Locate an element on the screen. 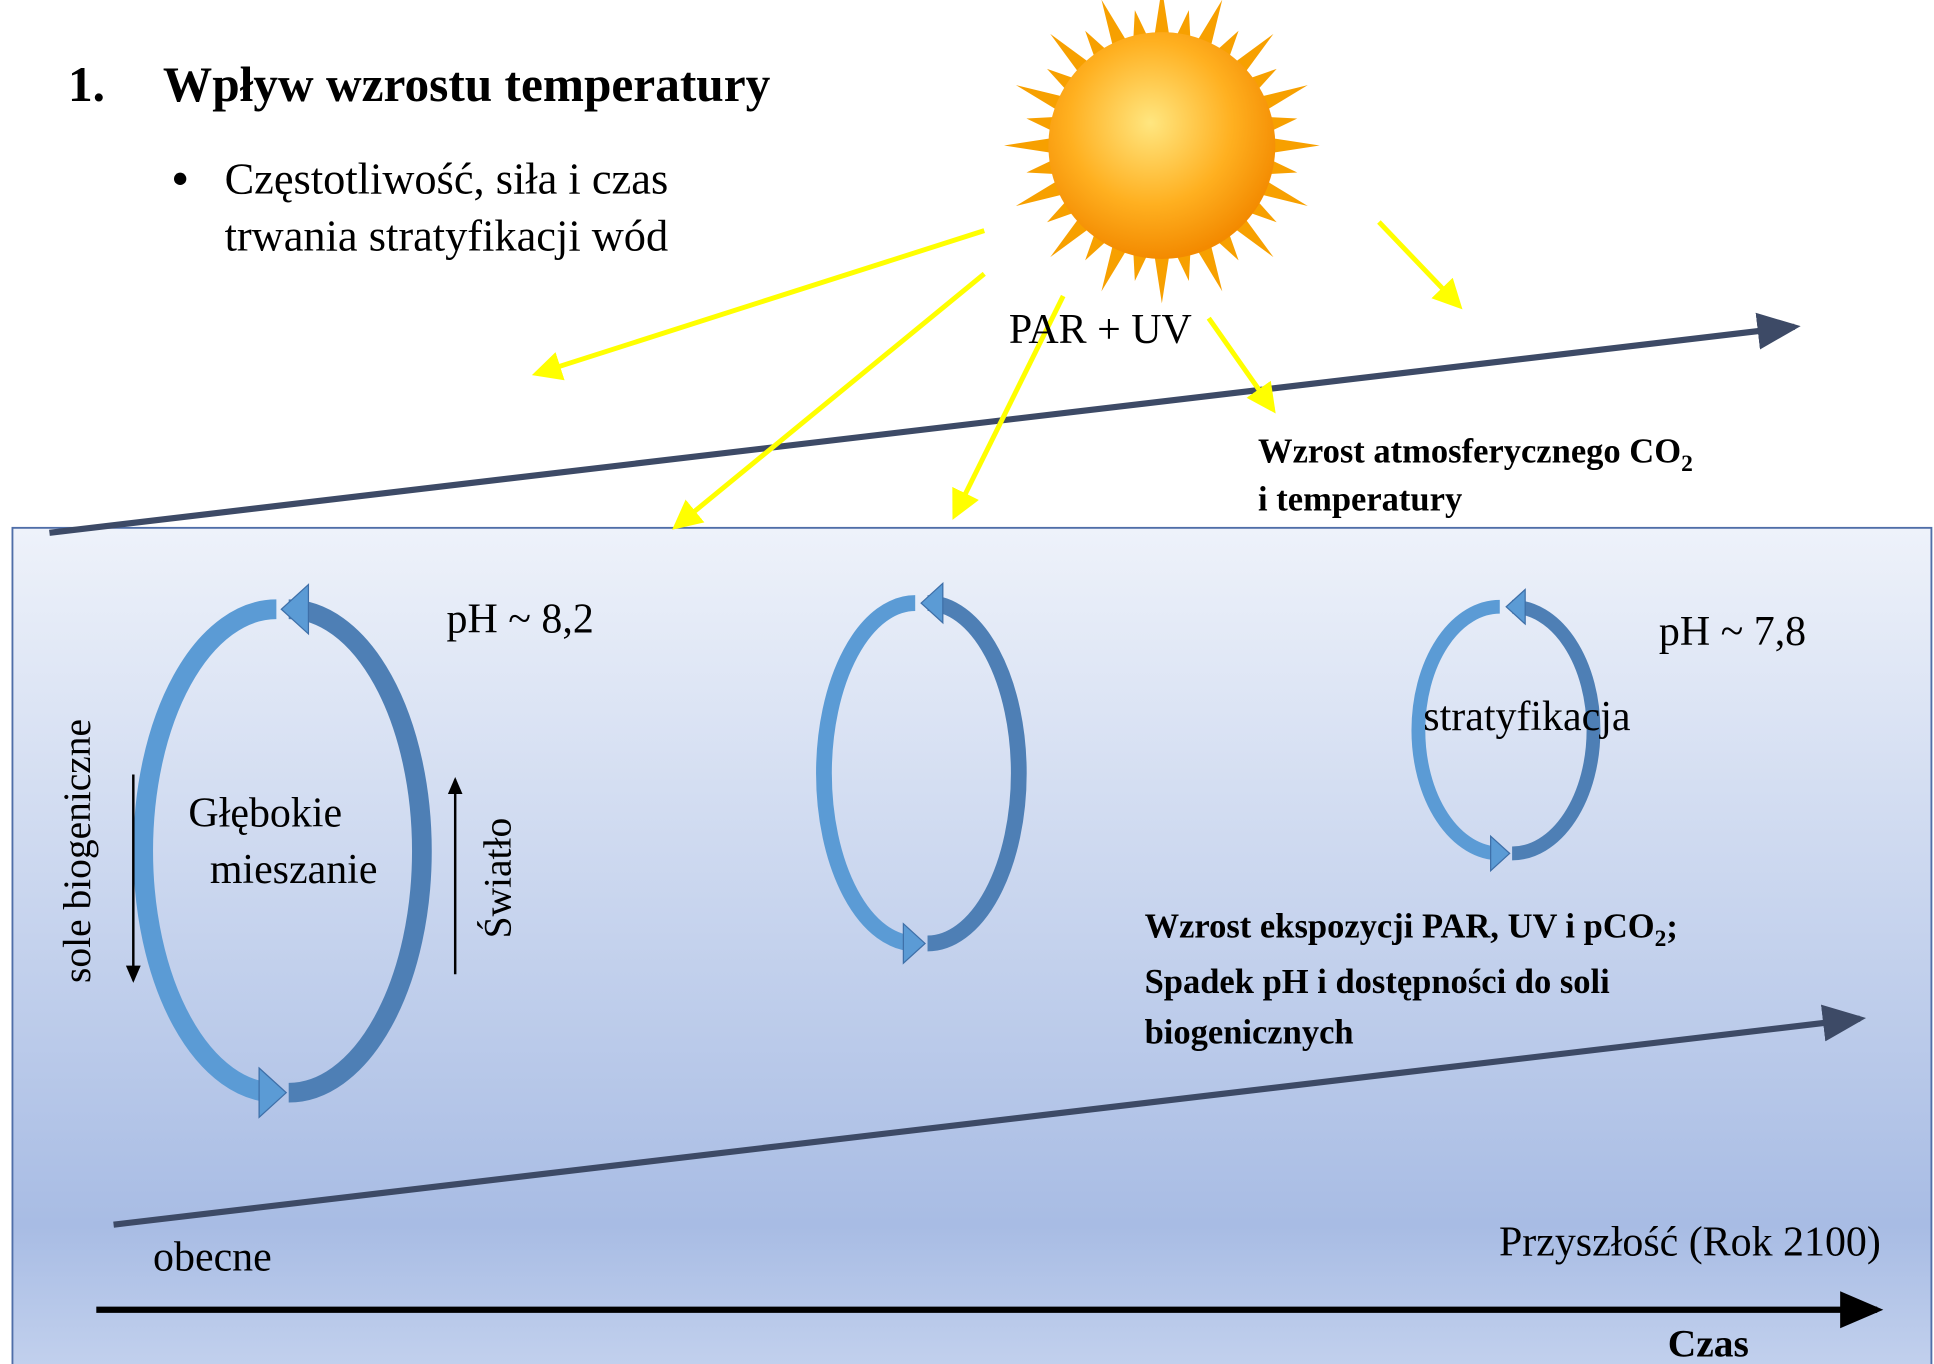 This screenshot has height=1364, width=1934. time-label: Czas is located at coordinates (1708, 1343).